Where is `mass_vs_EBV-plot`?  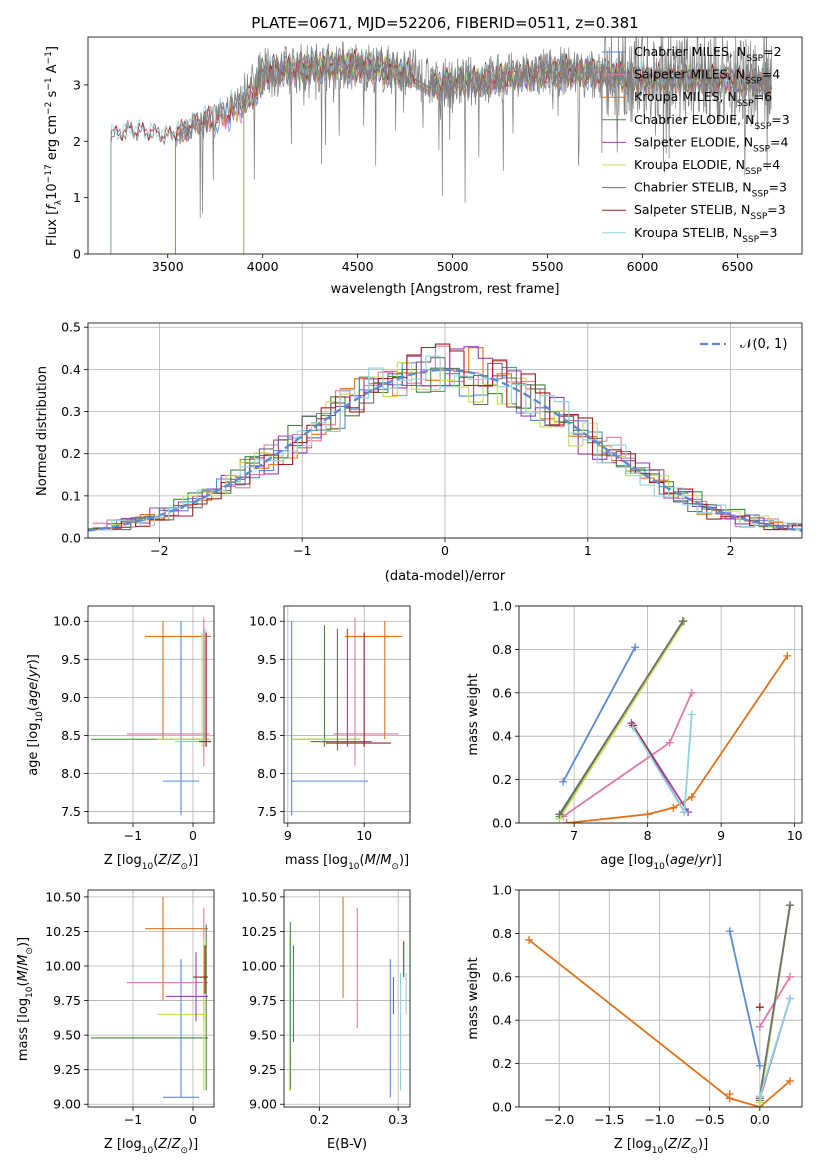
mass_vs_EBV-plot is located at coordinates (347, 997).